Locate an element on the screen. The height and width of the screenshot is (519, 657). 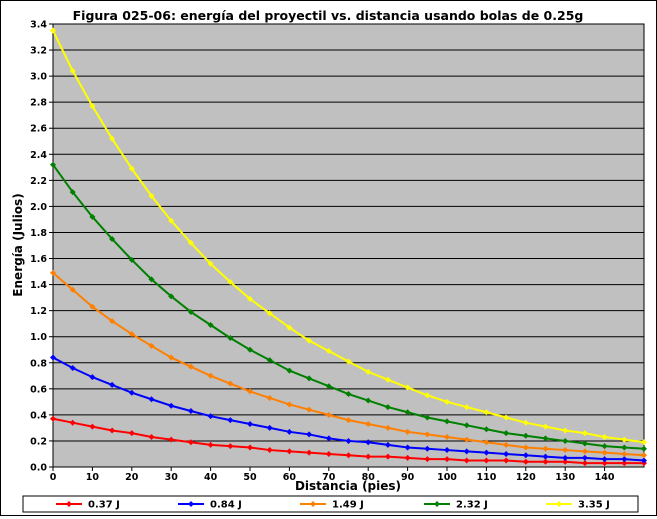
x-tick-label: 120 is located at coordinates (526, 477).